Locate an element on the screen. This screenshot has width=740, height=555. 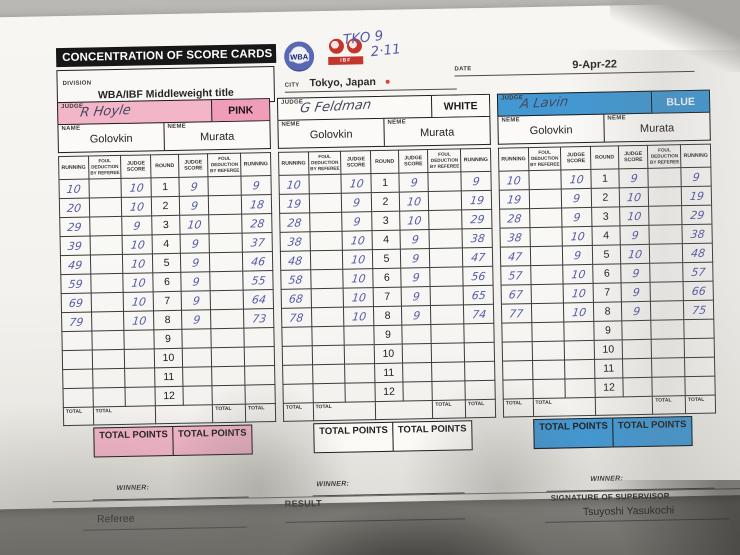
judge-score-cell: 10 is located at coordinates (358, 278).